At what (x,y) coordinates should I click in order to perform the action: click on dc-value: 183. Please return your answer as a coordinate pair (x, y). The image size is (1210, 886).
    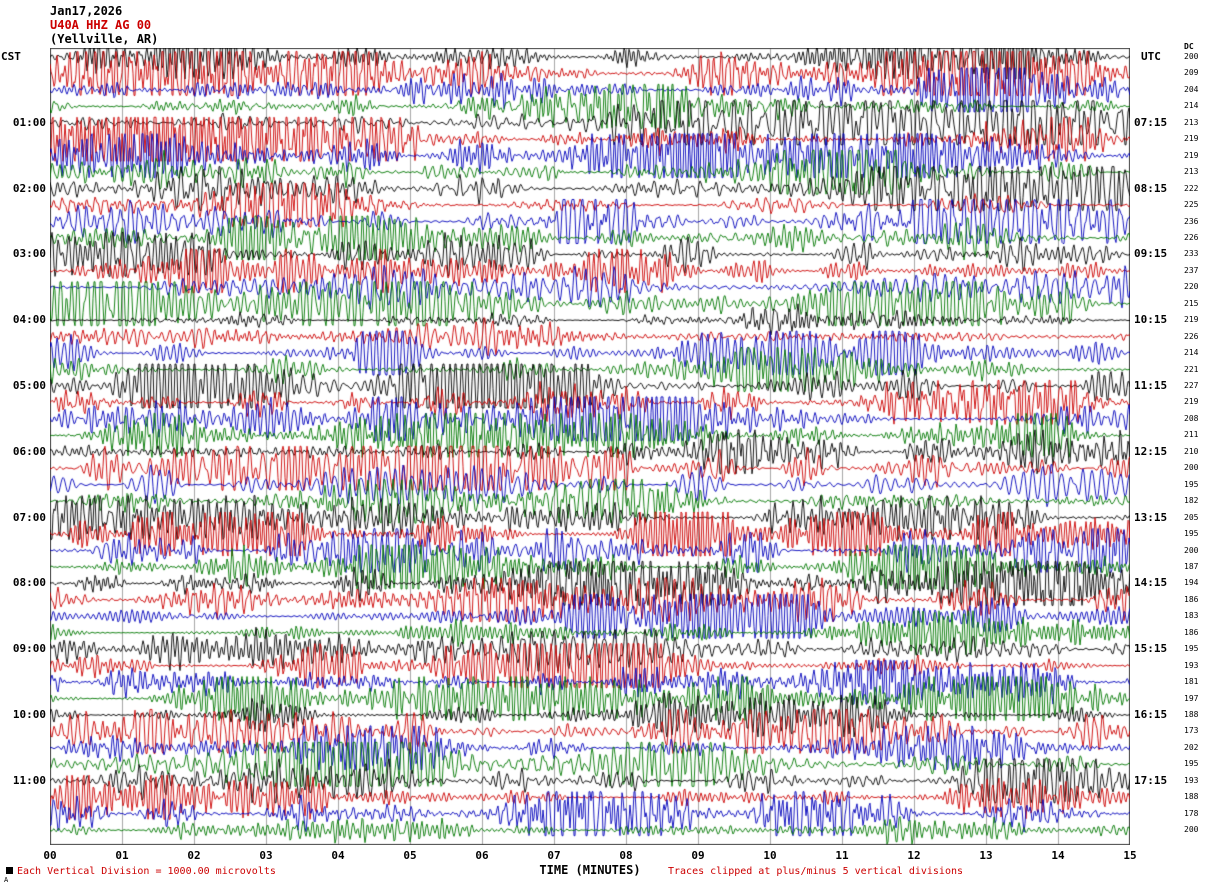
    Looking at the image, I should click on (1191, 616).